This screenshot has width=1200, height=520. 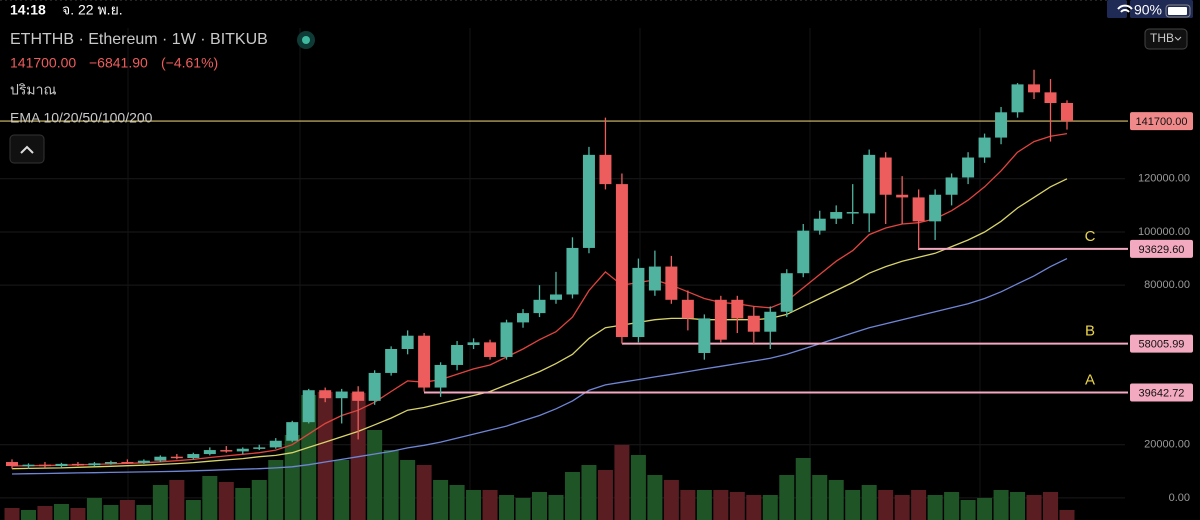 I want to click on last-price-label: 141700.00, so click(x=1162, y=122).